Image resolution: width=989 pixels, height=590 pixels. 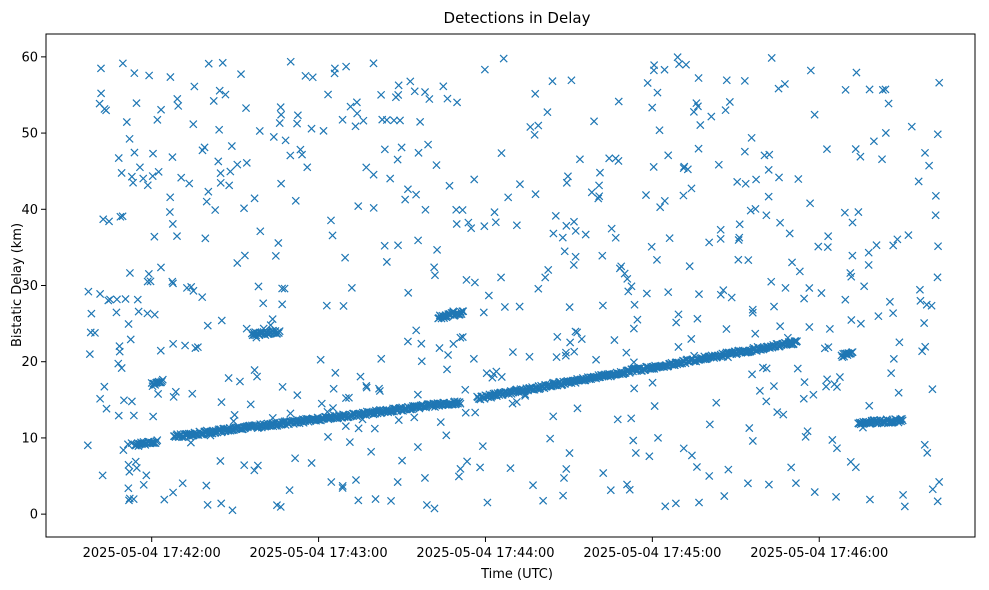 What do you see at coordinates (516, 574) in the screenshot?
I see `x-axis-title: Time (UTC)` at bounding box center [516, 574].